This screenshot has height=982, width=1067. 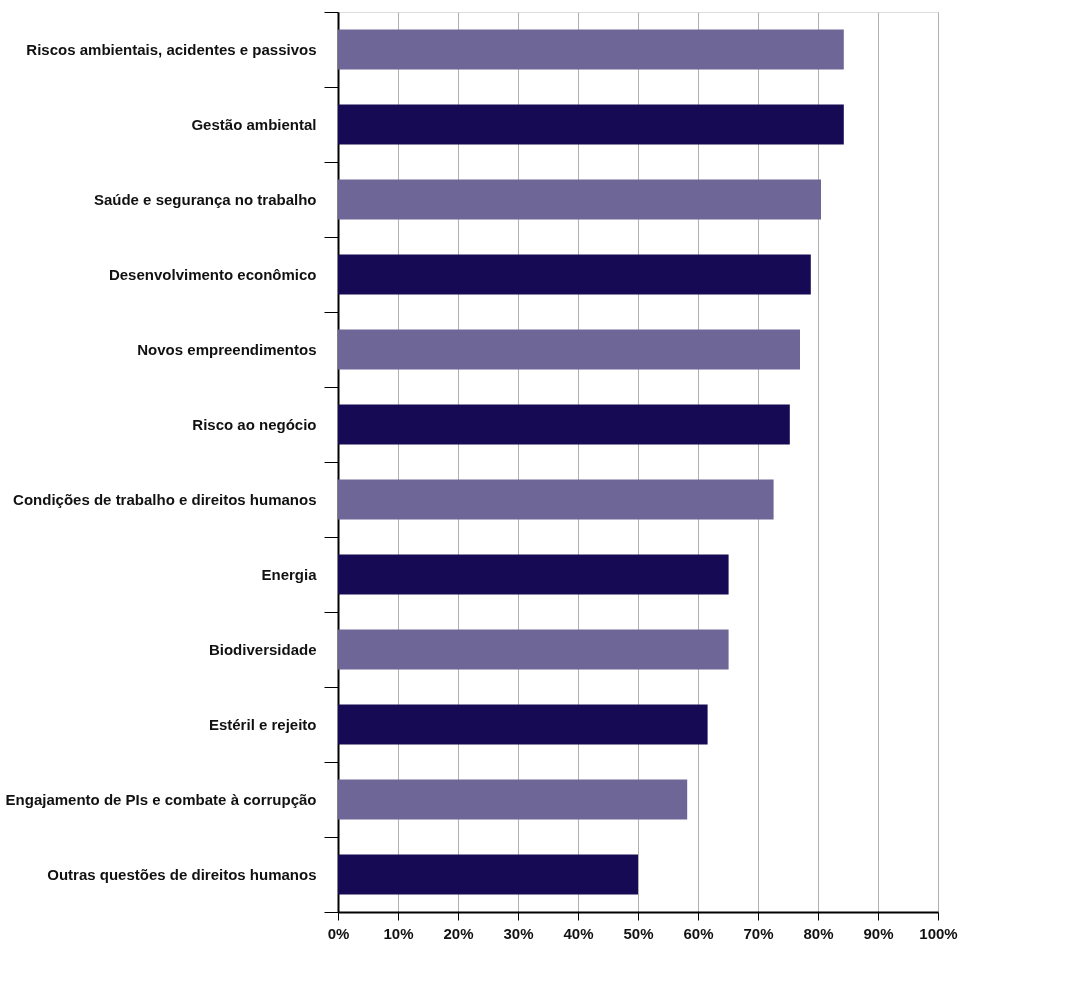 I want to click on y-tick-label: Engajamento de PIs e combate à corrupção, so click(x=161, y=799).